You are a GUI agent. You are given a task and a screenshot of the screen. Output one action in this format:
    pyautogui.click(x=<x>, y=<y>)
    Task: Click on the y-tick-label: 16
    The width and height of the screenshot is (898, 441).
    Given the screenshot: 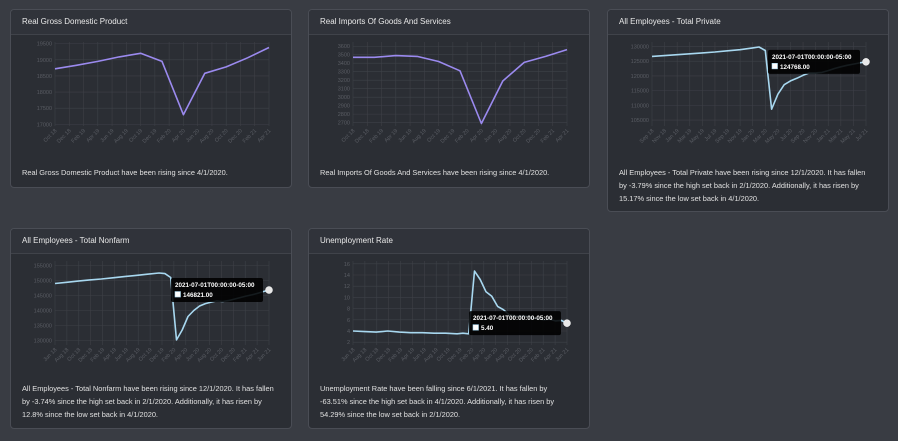 What is the action you would take?
    pyautogui.click(x=347, y=265)
    